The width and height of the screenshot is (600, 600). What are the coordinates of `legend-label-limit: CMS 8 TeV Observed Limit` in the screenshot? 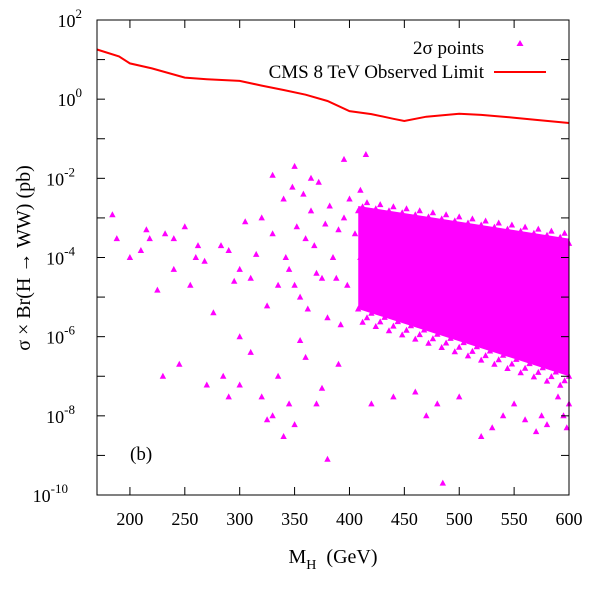 It's located at (377, 72).